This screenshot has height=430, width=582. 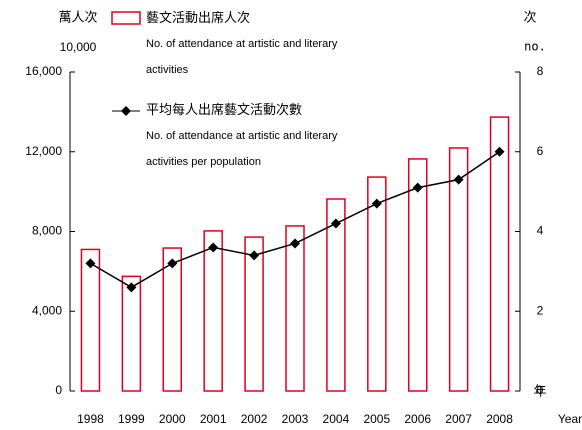 What do you see at coordinates (47, 231) in the screenshot?
I see `y-tick-label: 8,000` at bounding box center [47, 231].